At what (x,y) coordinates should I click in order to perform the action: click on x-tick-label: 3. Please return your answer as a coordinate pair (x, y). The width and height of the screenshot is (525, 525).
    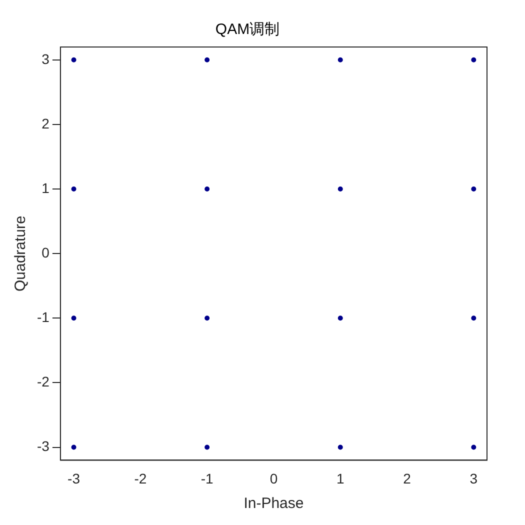
    Looking at the image, I should click on (474, 478).